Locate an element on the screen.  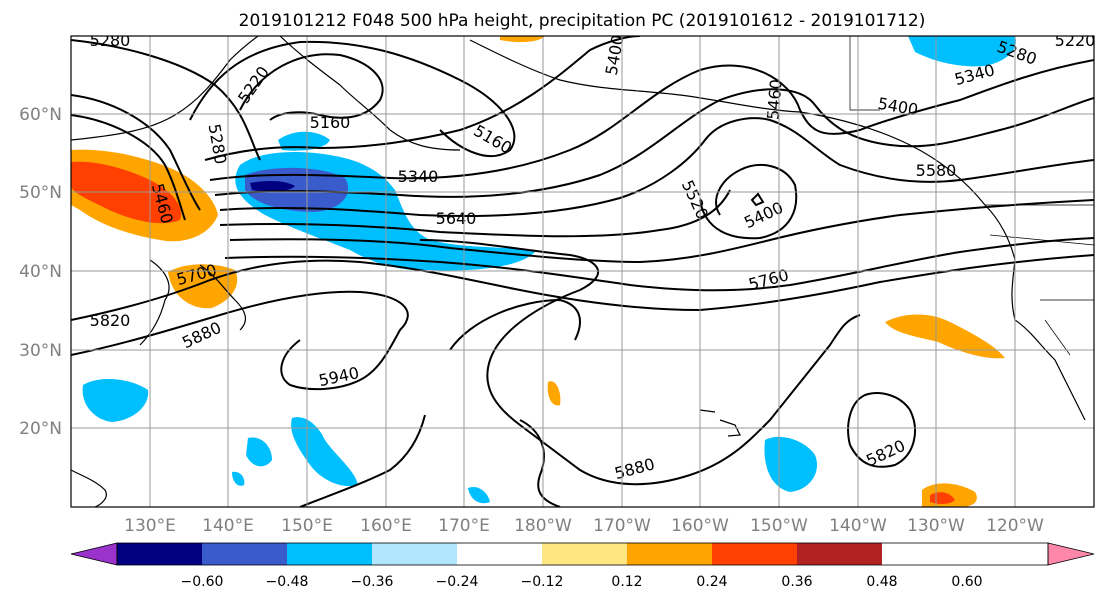
colorbar-tick-label: −0.48 is located at coordinates (287, 582).